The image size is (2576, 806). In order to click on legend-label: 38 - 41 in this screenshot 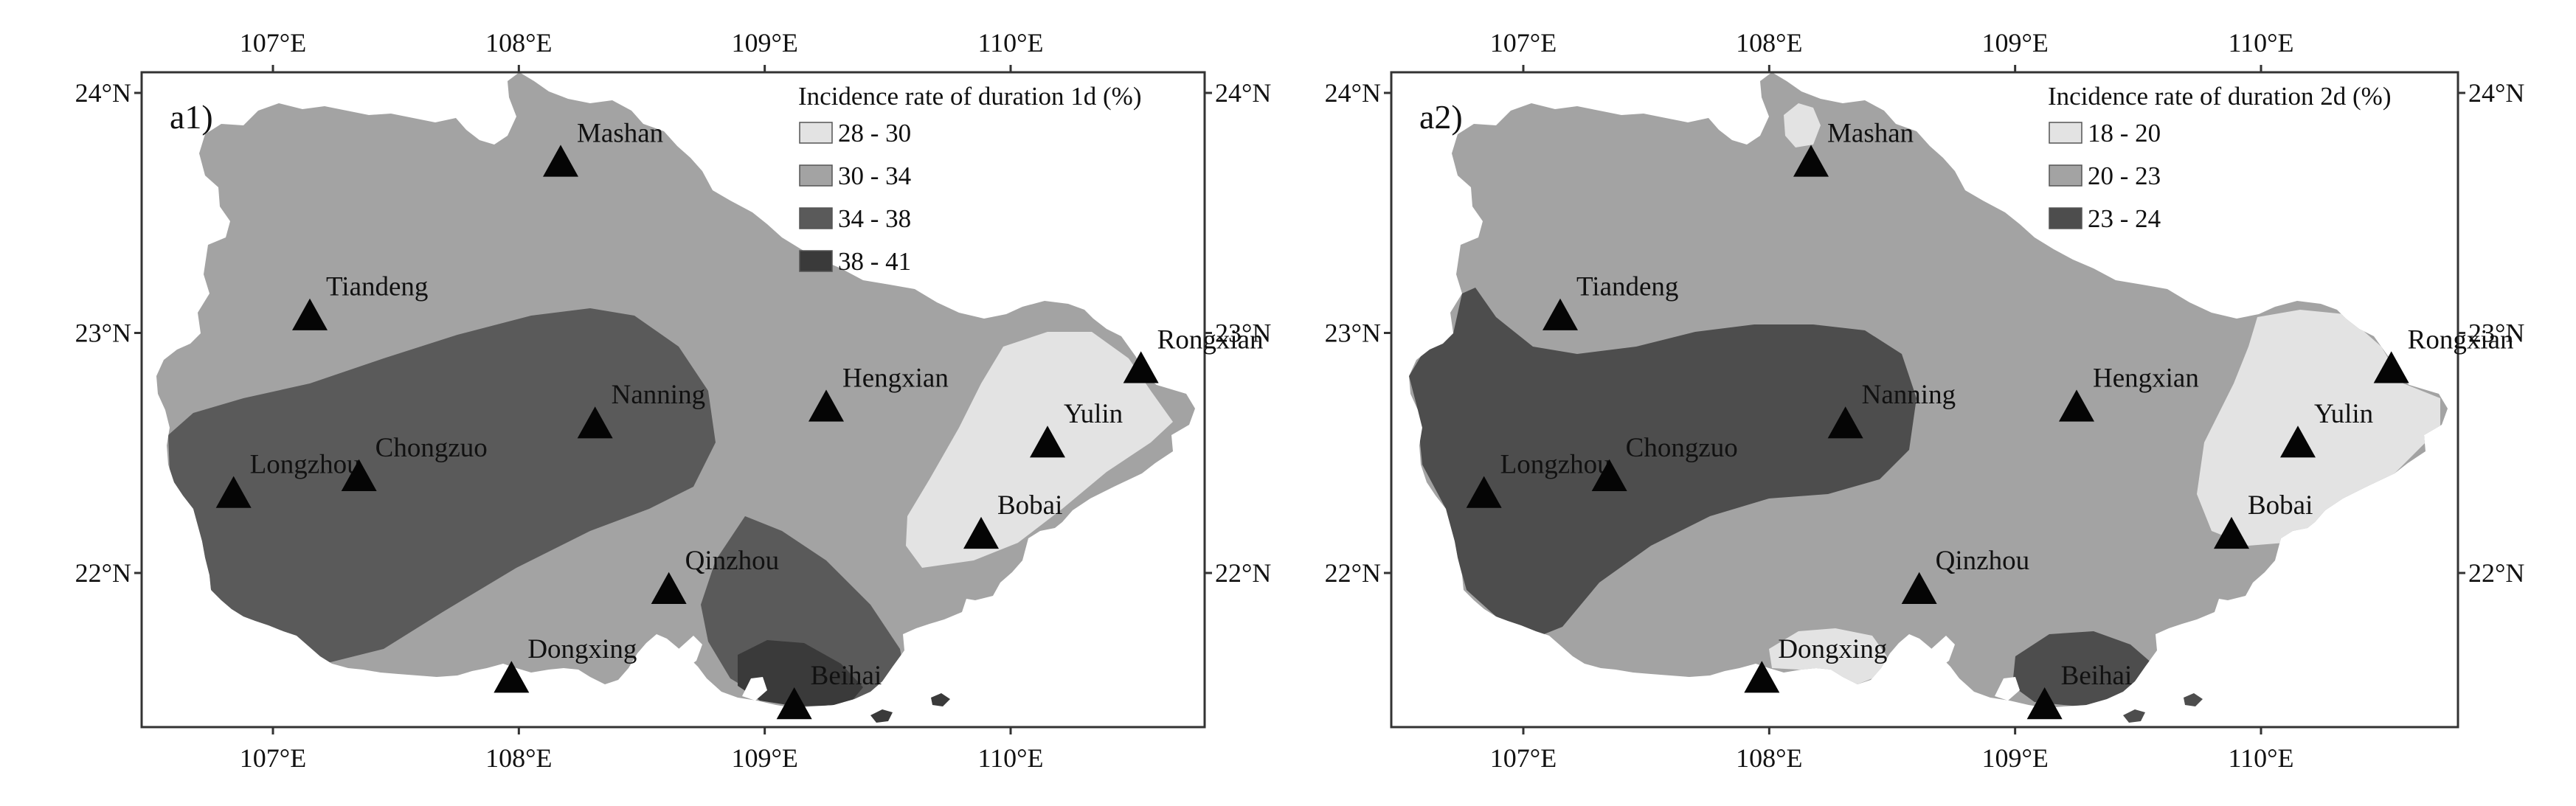, I will do `click(875, 261)`.